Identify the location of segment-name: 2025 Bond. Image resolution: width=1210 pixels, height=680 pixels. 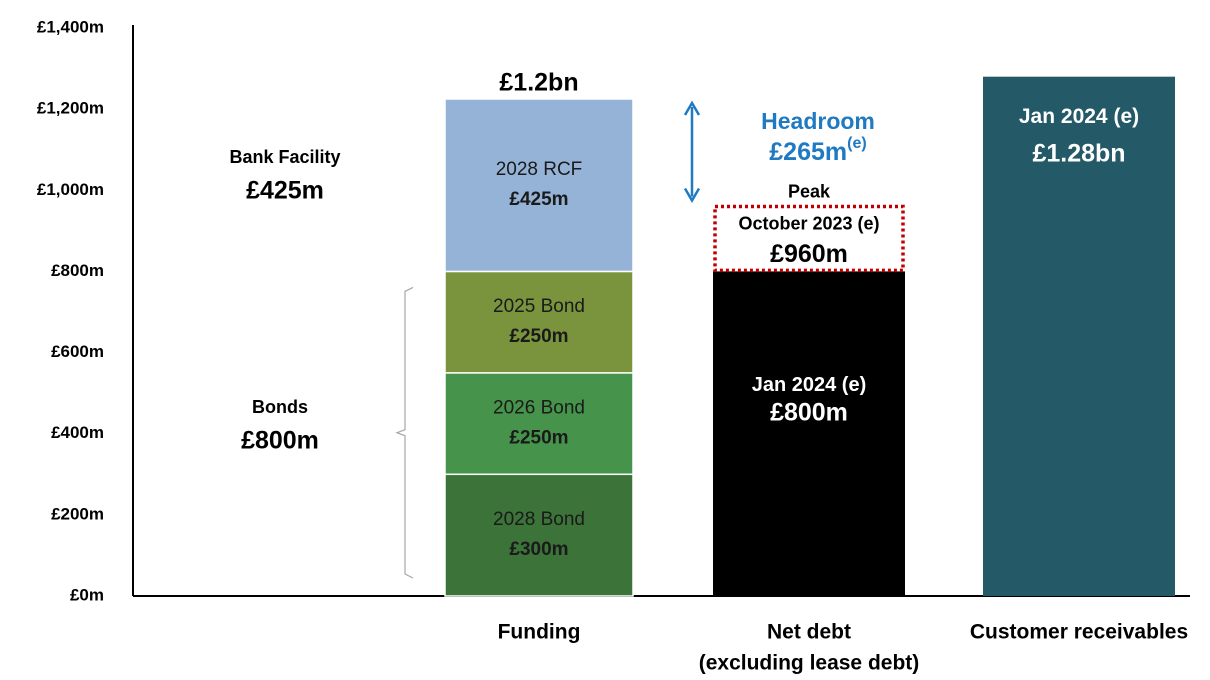
(539, 306).